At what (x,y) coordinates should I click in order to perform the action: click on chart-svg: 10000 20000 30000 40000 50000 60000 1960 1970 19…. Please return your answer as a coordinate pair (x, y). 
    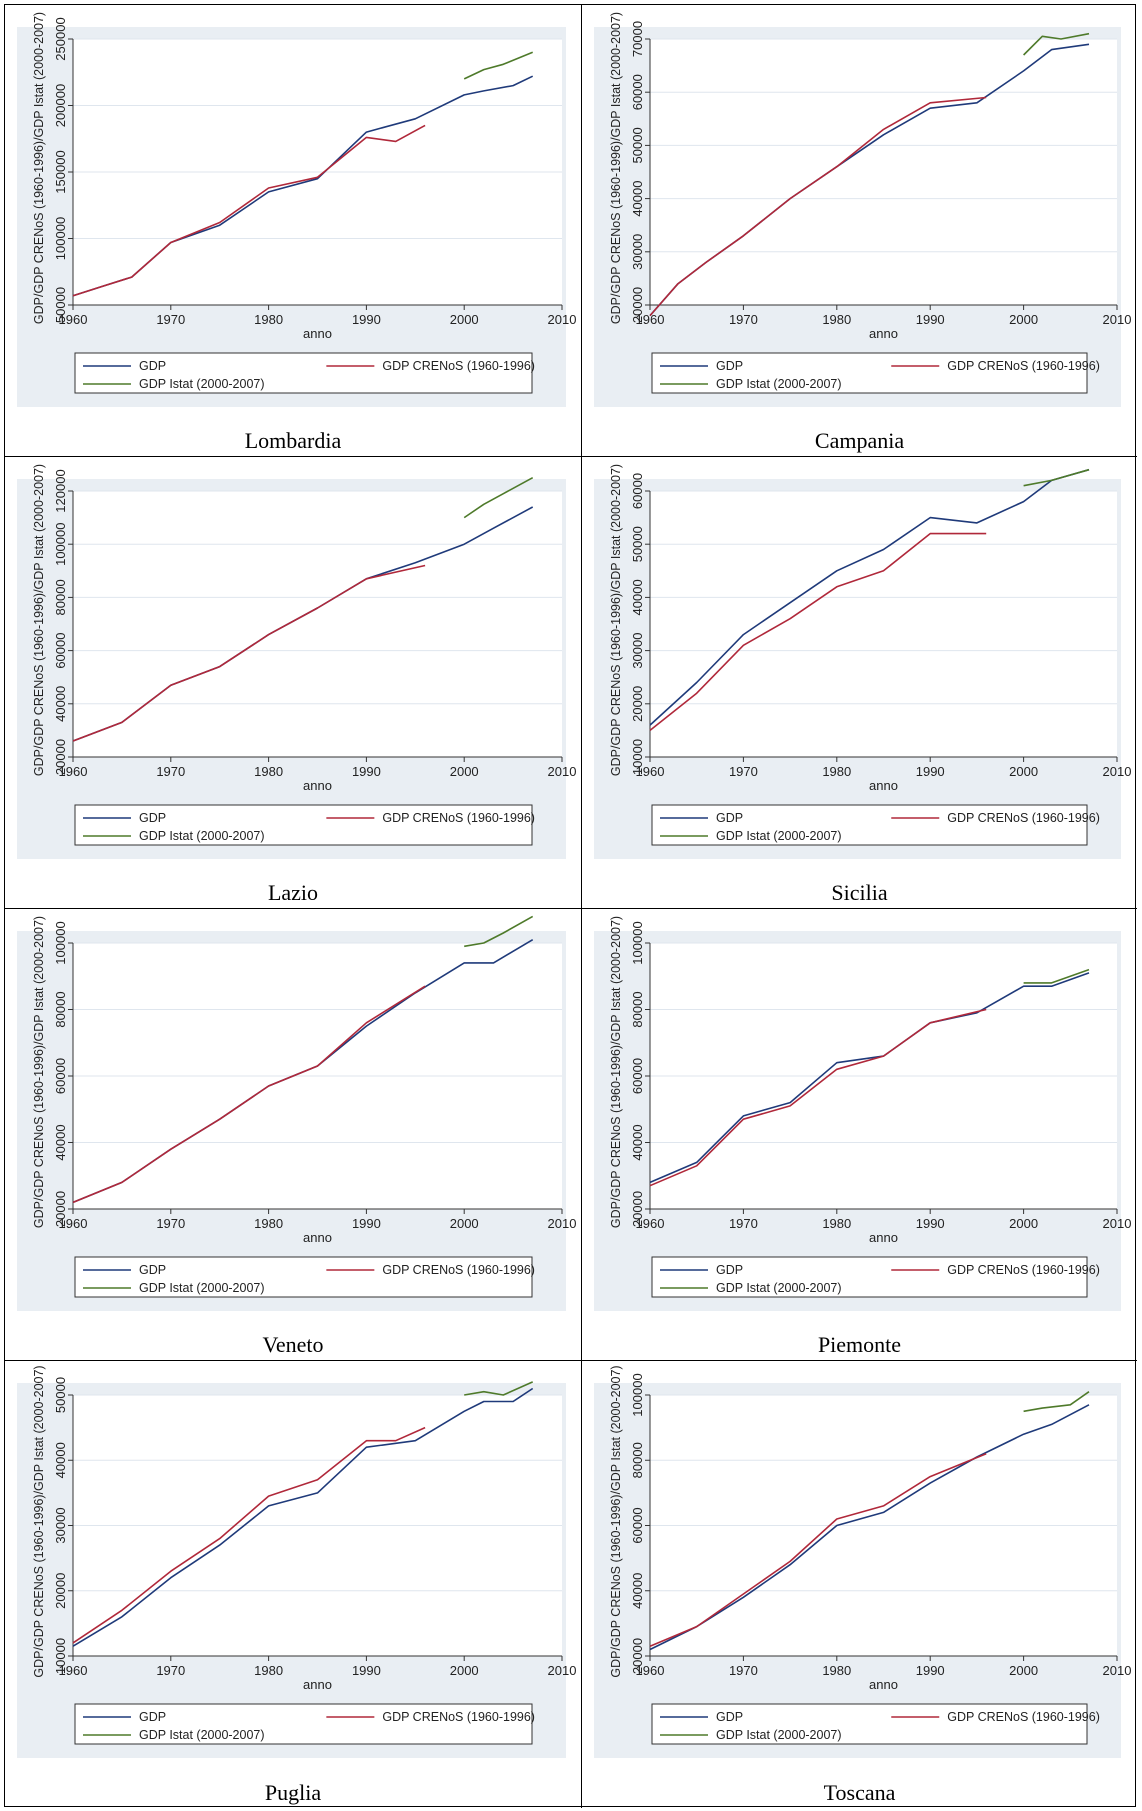
    Looking at the image, I should click on (862, 661).